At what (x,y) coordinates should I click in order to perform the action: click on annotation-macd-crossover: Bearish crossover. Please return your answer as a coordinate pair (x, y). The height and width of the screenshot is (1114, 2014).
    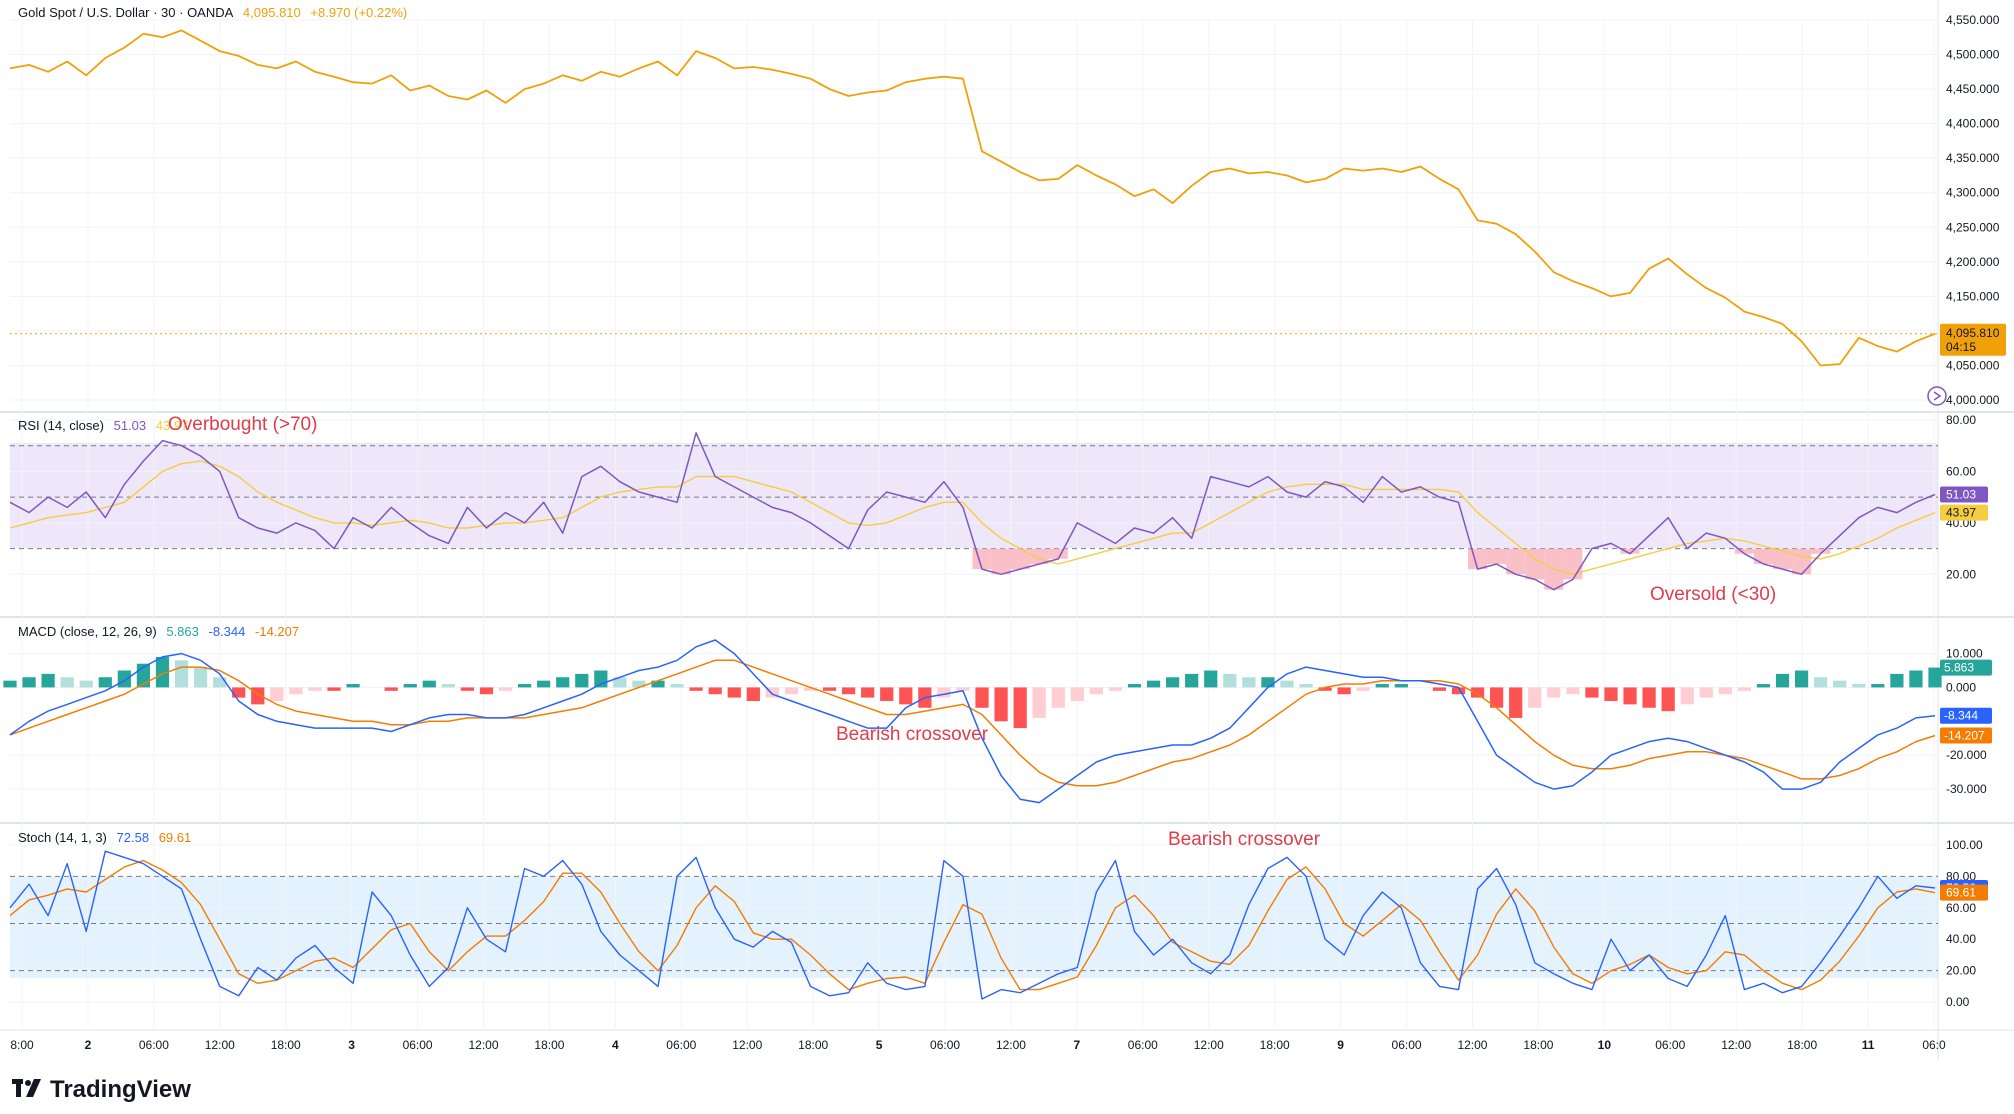
    Looking at the image, I should click on (912, 734).